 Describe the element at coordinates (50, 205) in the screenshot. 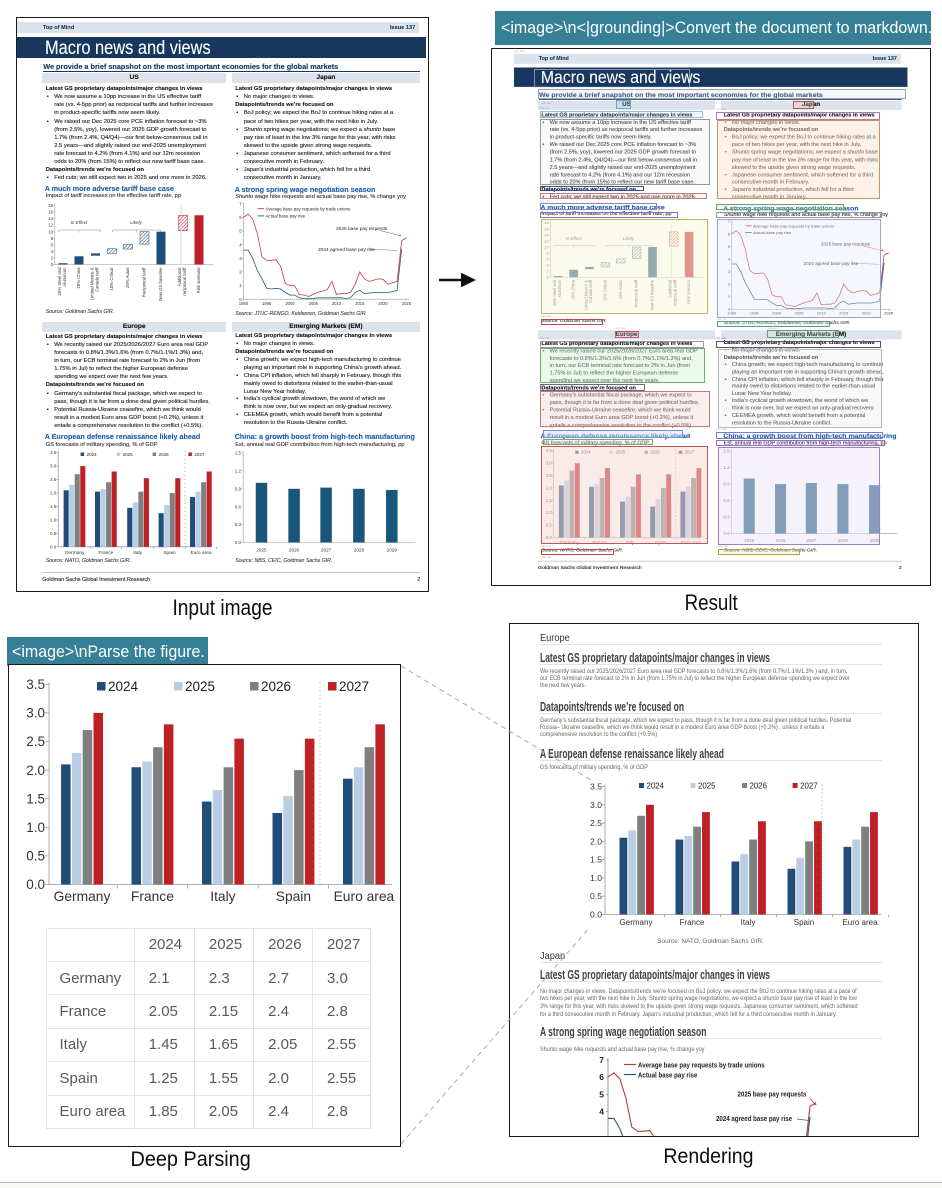

I see `svg-text: 18` at that location.